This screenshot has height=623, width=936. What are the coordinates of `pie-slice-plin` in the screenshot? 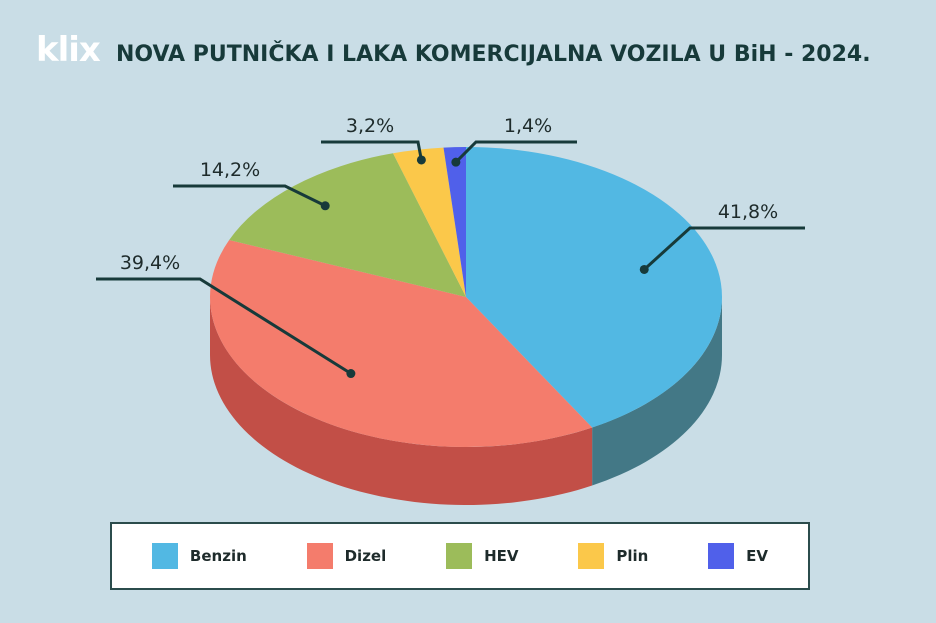 It's located at (429, 222).